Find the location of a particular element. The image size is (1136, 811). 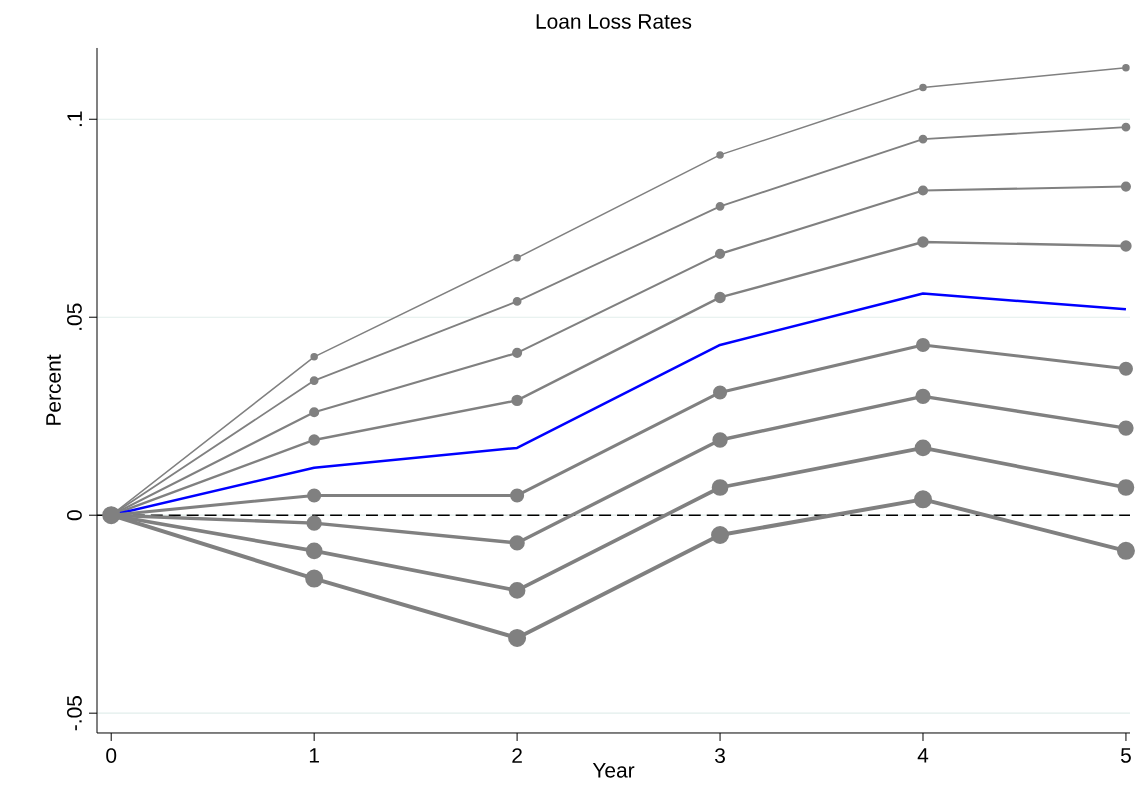

x-axis-title: Year is located at coordinates (613, 770).